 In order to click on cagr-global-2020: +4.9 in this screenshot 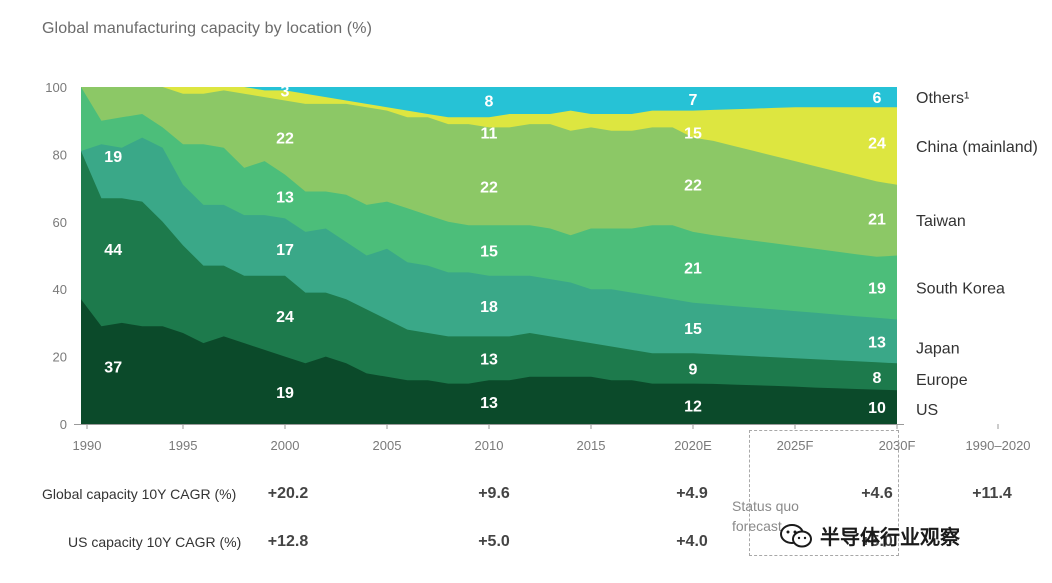, I will do `click(692, 493)`.